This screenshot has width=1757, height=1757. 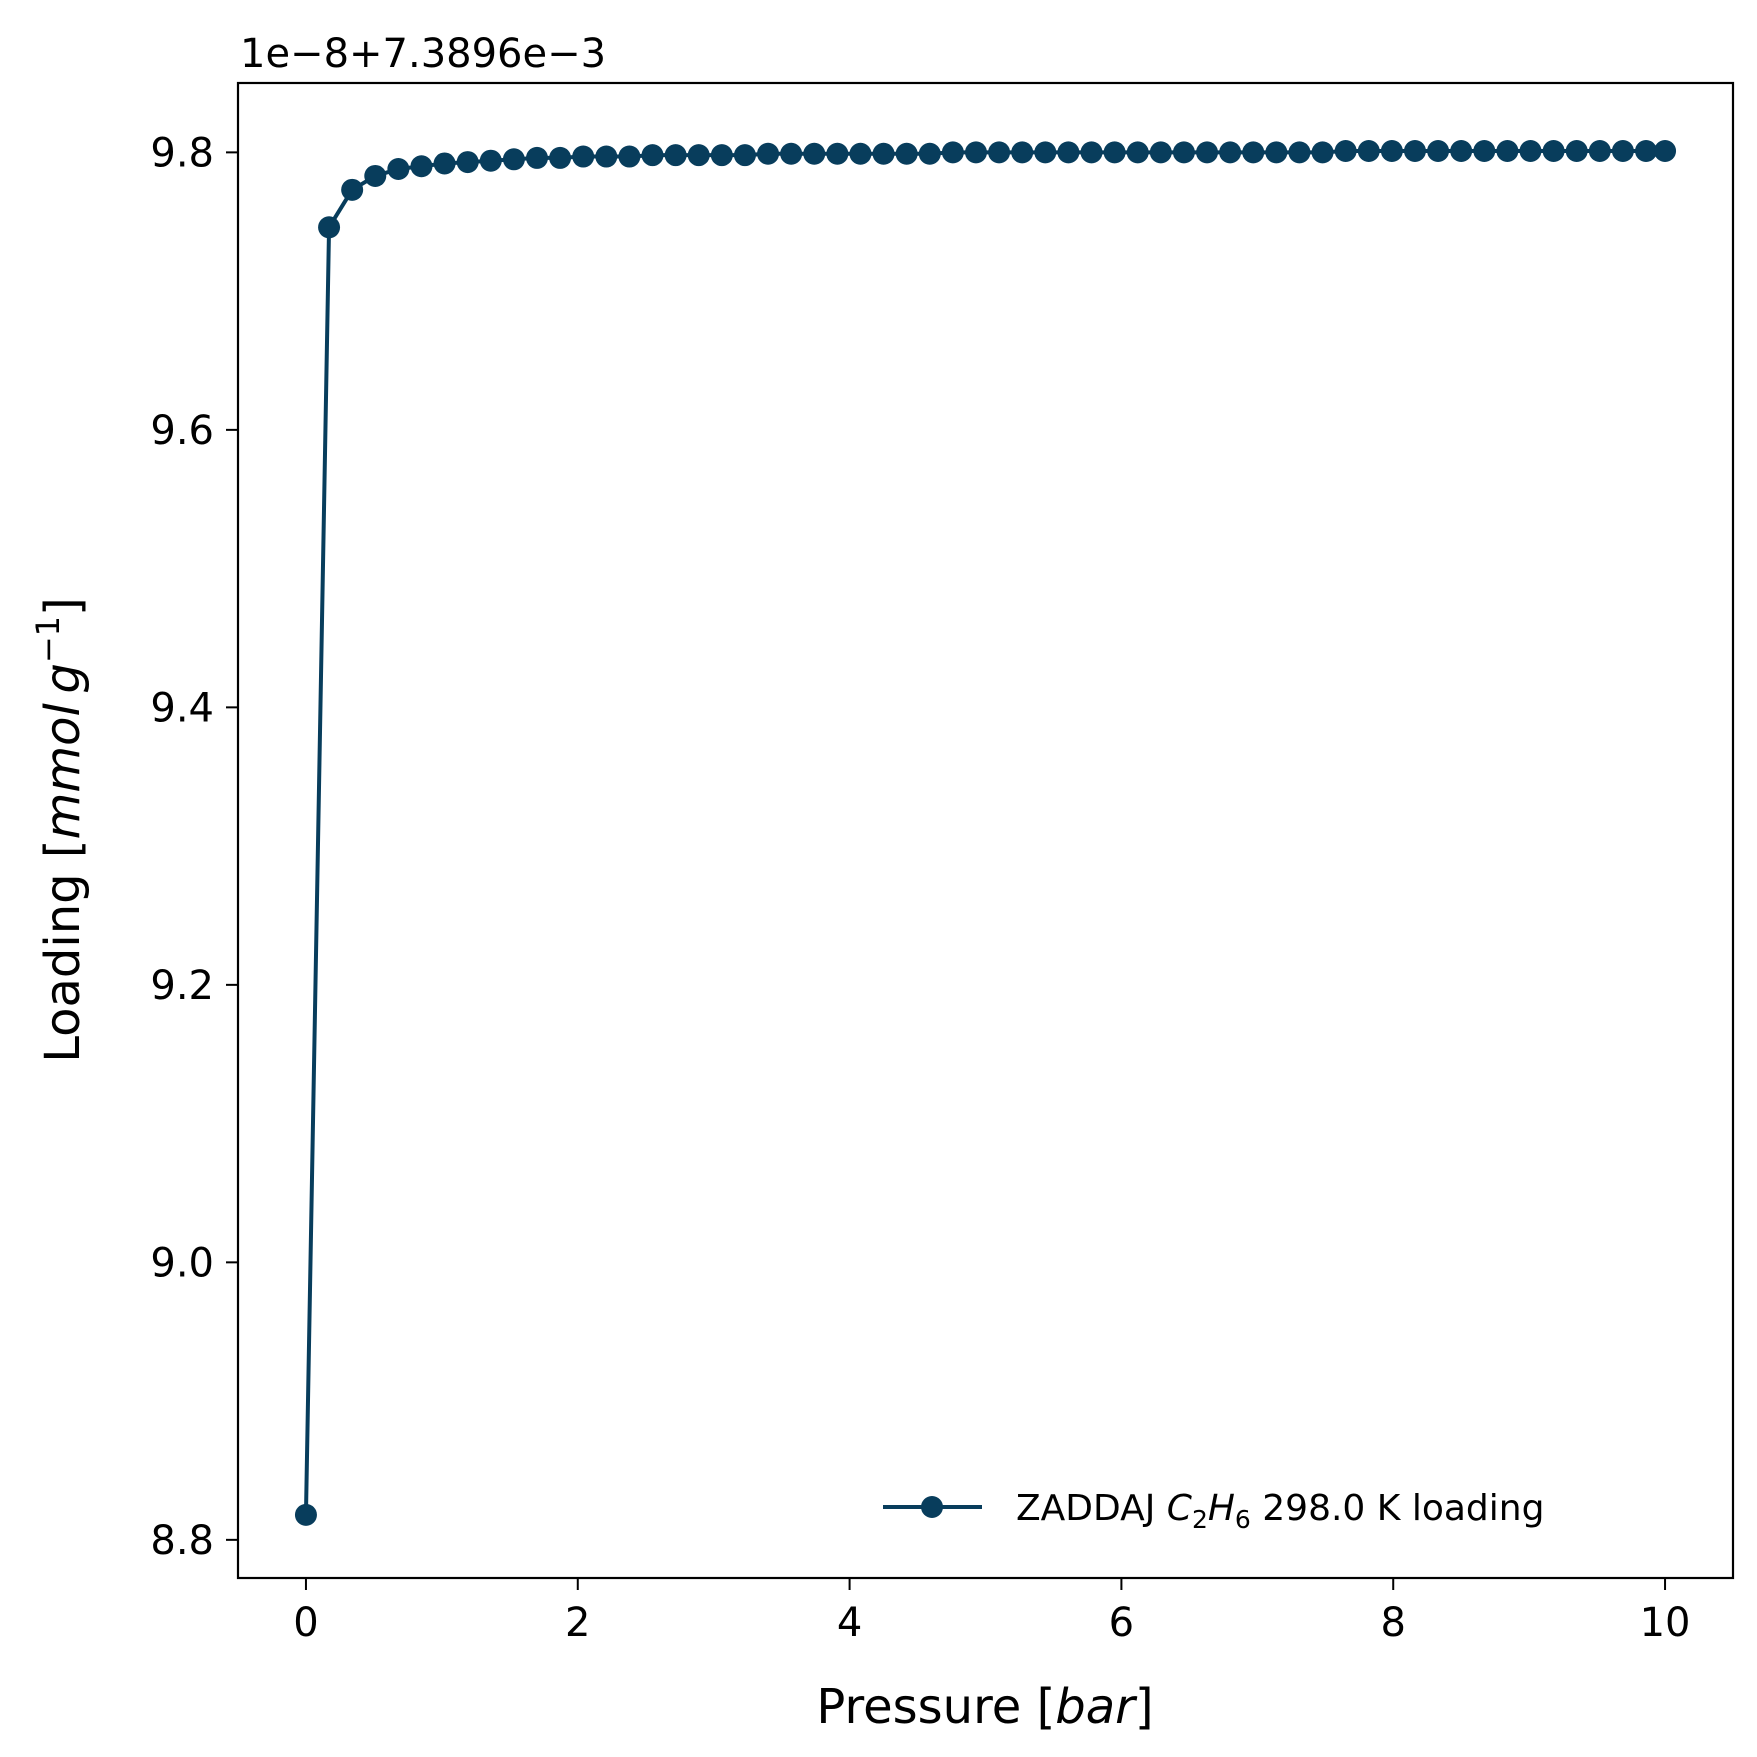 What do you see at coordinates (1121, 1623) in the screenshot?
I see `x-tick-label: 6` at bounding box center [1121, 1623].